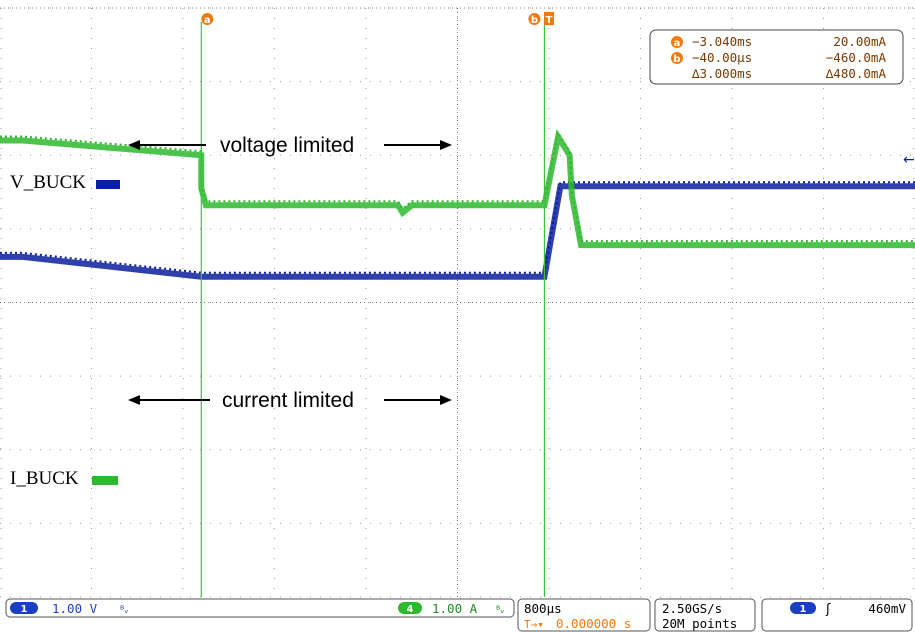 The image size is (915, 632). Describe the element at coordinates (722, 41) in the screenshot. I see `cursor-a-time: −3.040ms` at that location.